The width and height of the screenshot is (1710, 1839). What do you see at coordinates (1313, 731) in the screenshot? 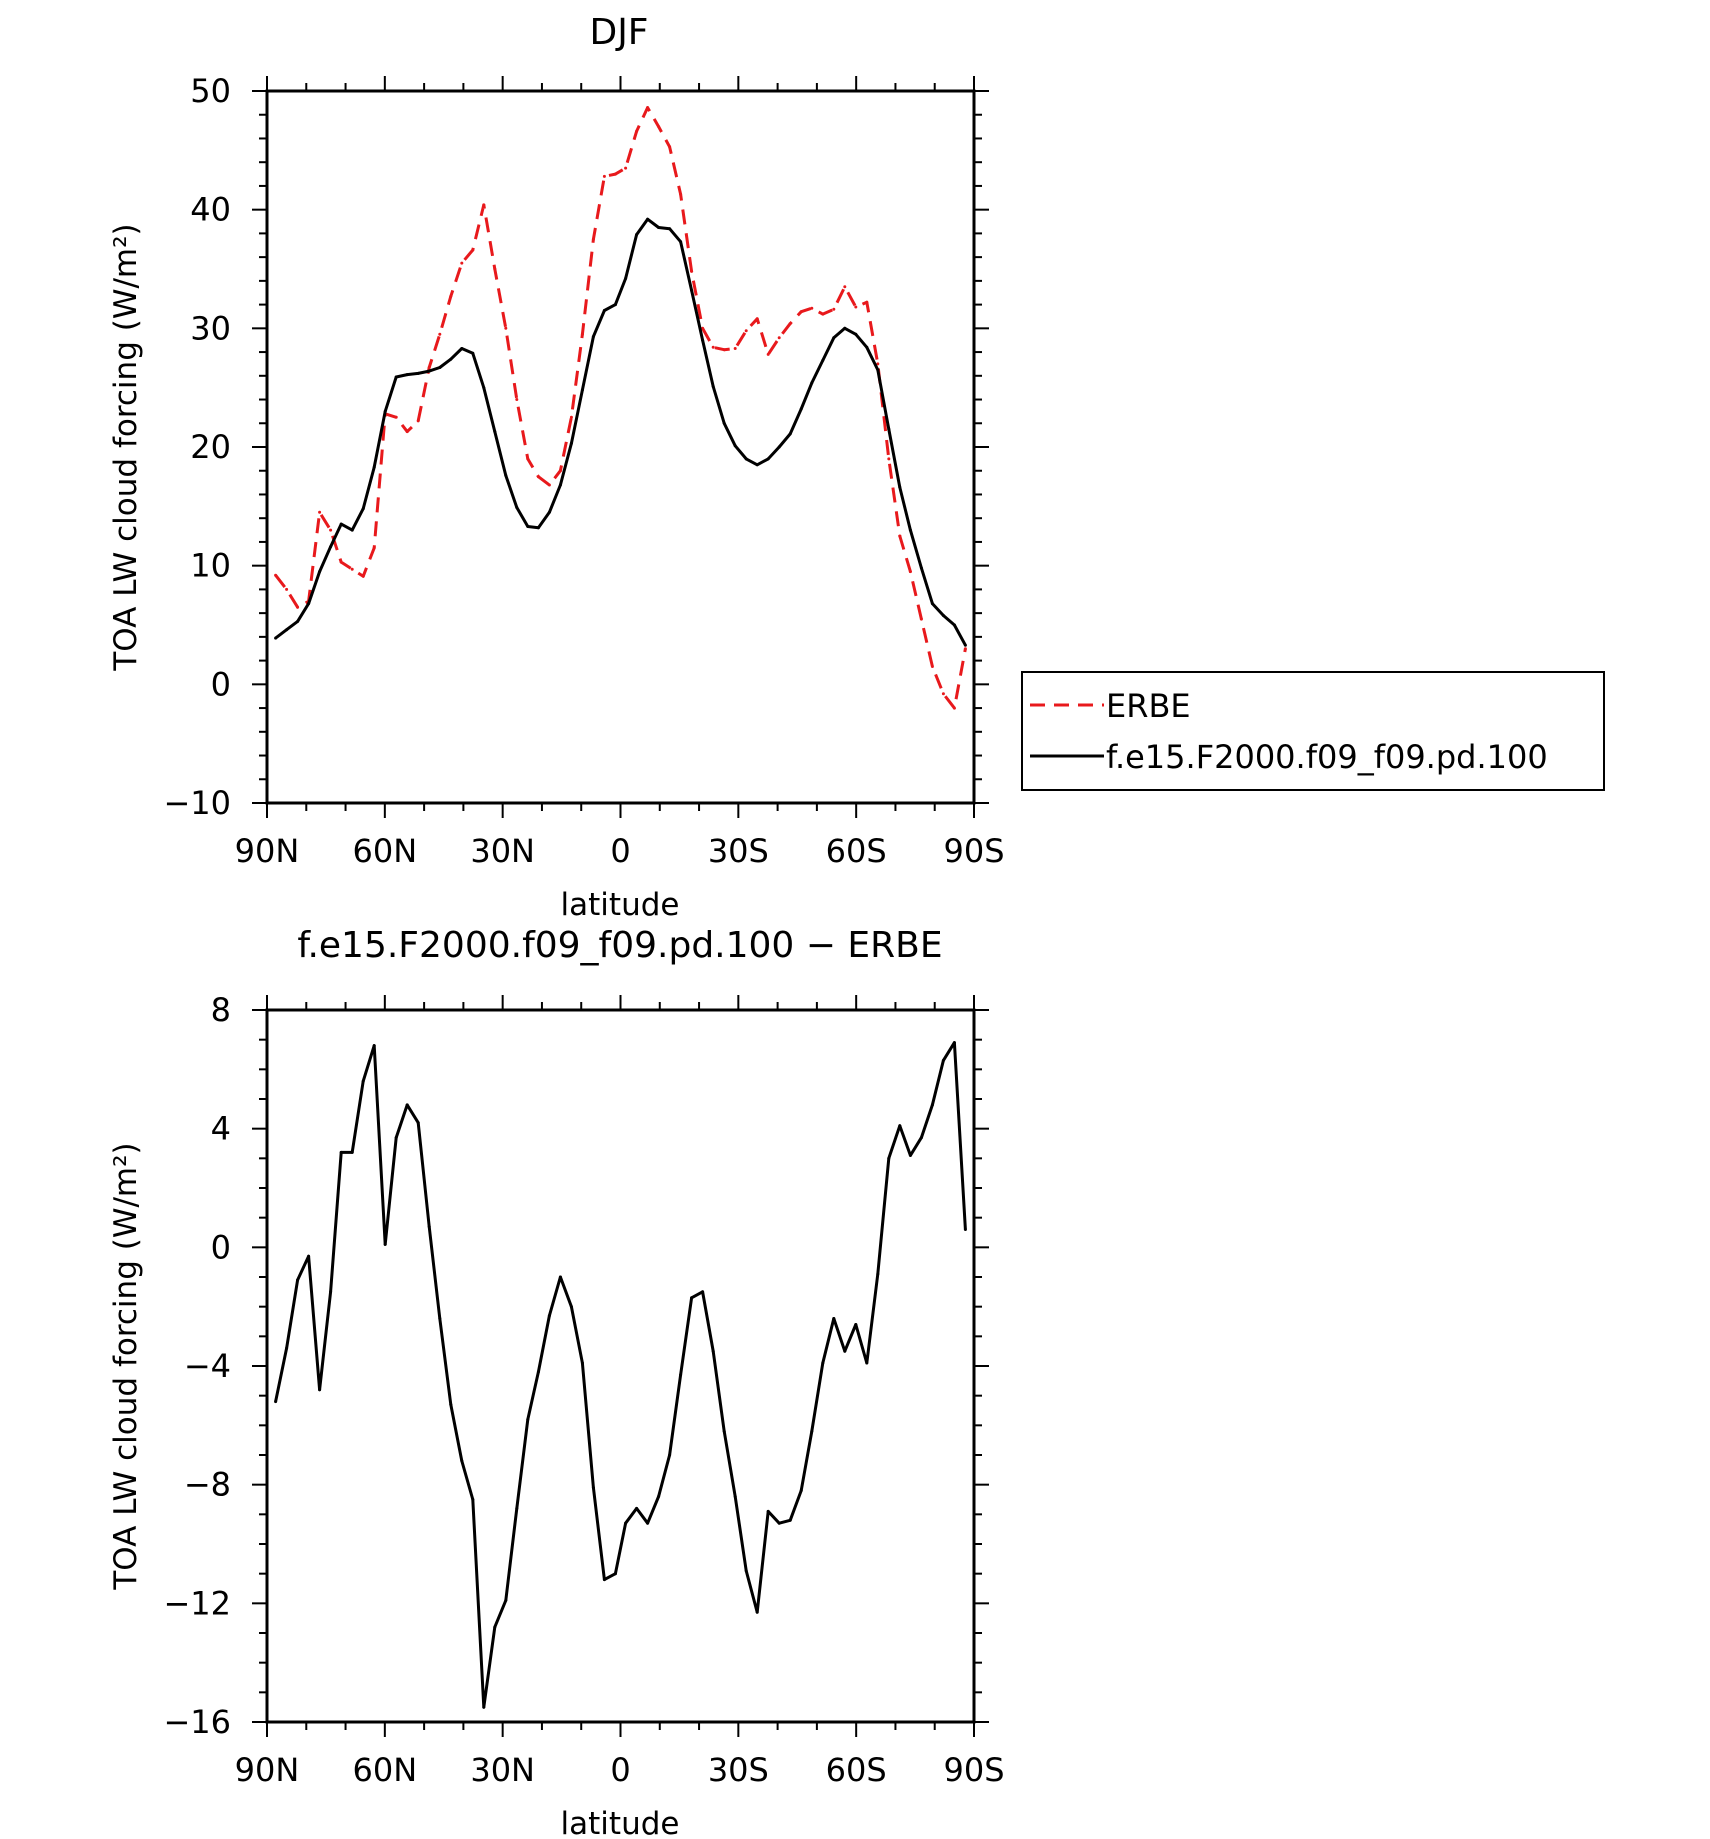
I see `legend-box` at bounding box center [1313, 731].